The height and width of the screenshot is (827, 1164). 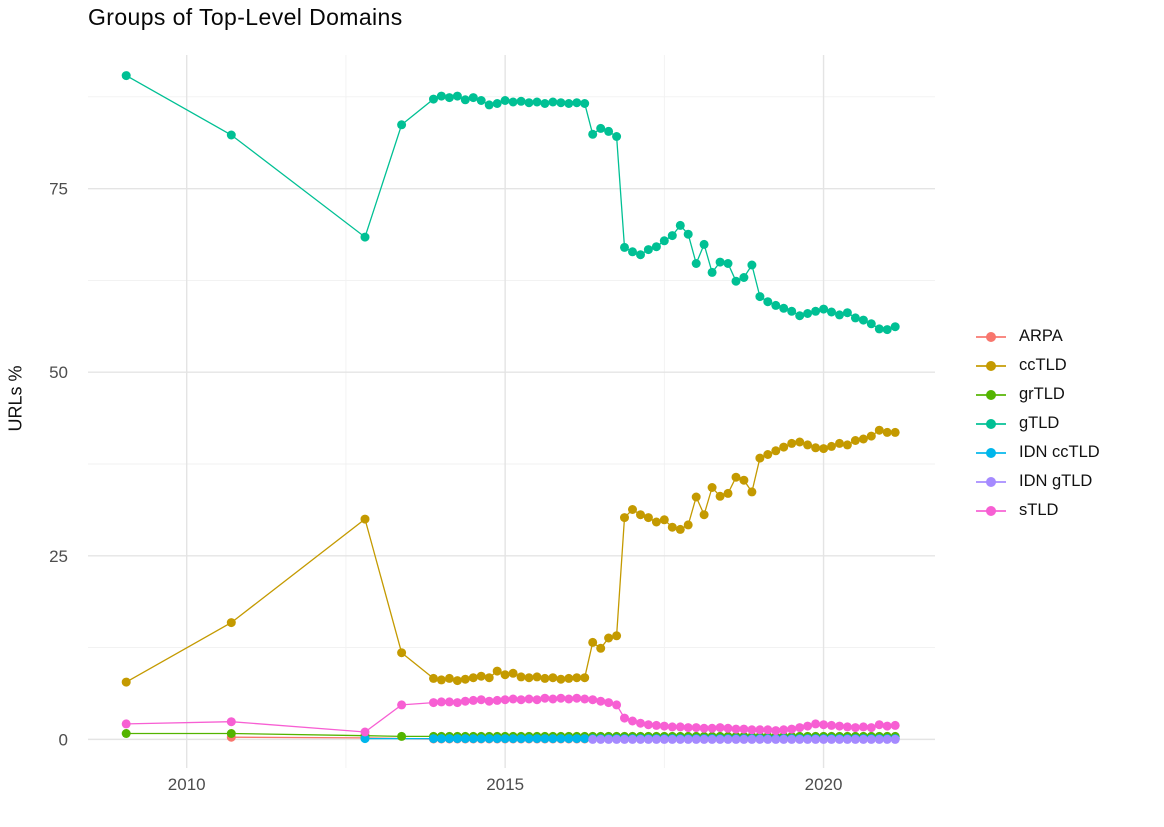 I want to click on y-tick-label: 25, so click(x=58, y=556).